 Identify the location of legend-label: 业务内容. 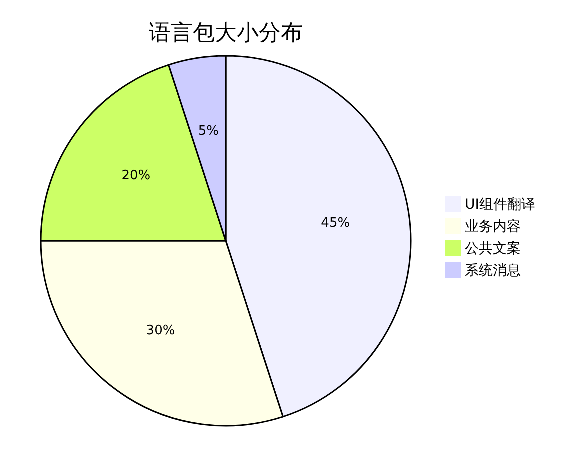
(493, 227).